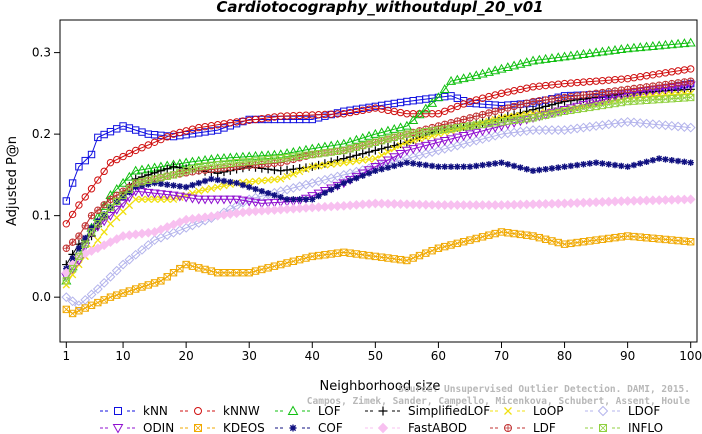 Image resolution: width=702 pixels, height=434 pixels. What do you see at coordinates (437, 427) in the screenshot?
I see `legend-label: FastABOD` at bounding box center [437, 427].